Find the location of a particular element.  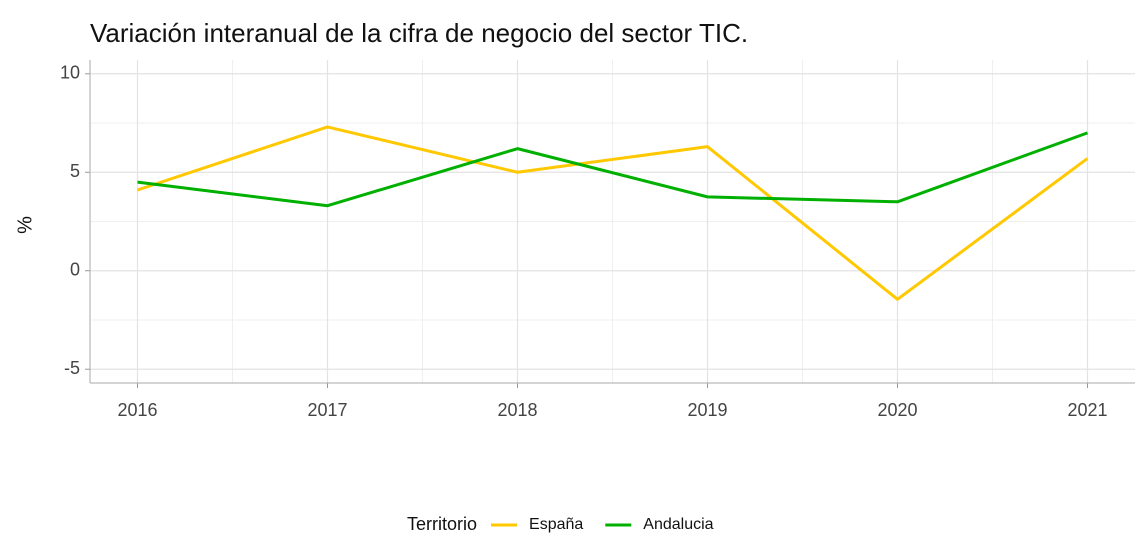

series-line is located at coordinates (613, 169).